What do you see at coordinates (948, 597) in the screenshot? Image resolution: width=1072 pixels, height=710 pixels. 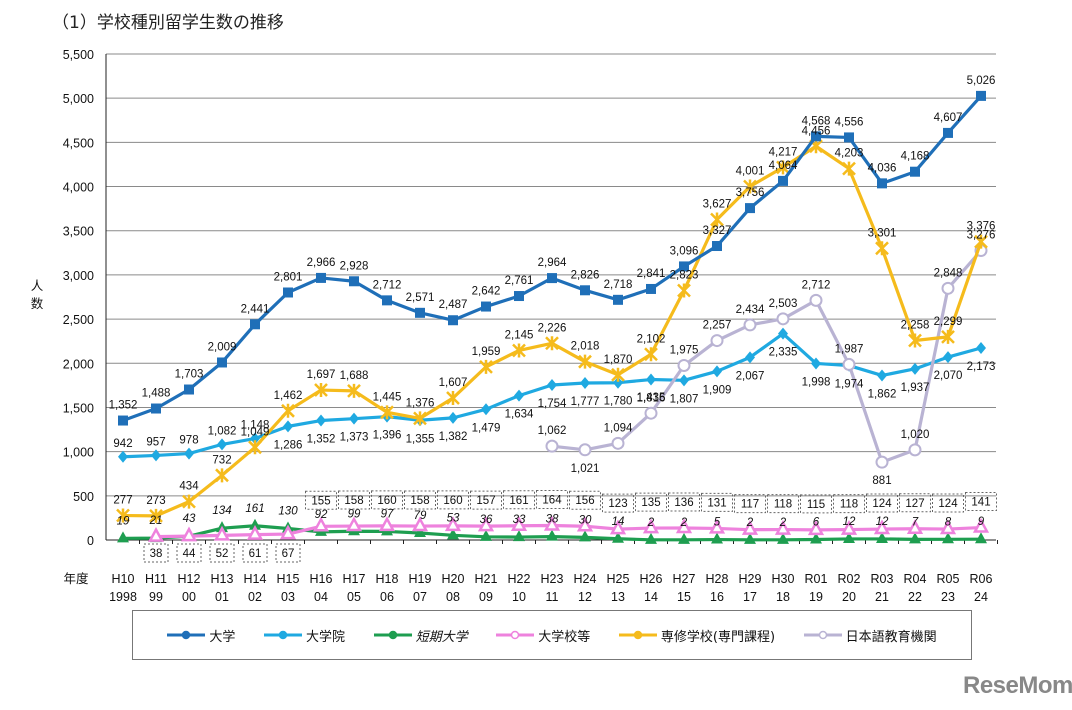 I see `x-tick-year-label: 23` at bounding box center [948, 597].